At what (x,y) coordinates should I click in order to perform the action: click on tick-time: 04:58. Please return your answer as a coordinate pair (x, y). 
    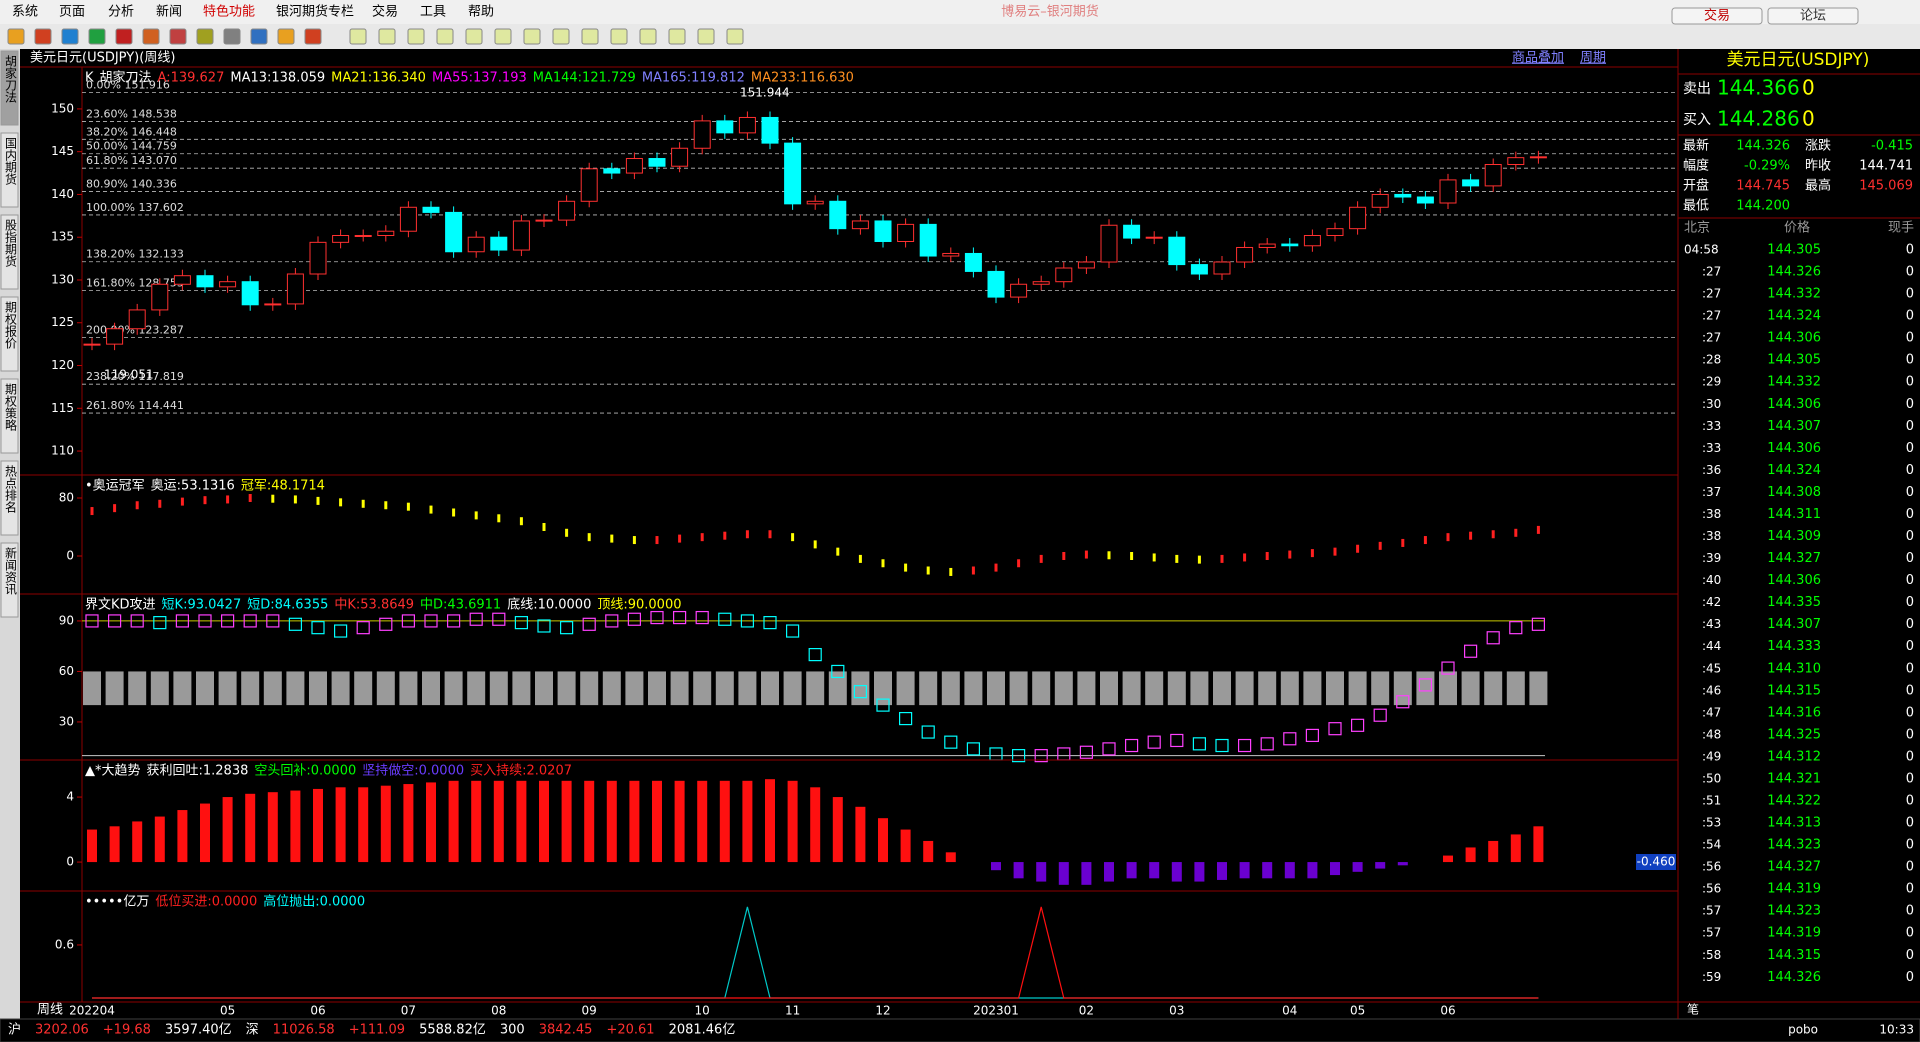
    Looking at the image, I should click on (1701, 250).